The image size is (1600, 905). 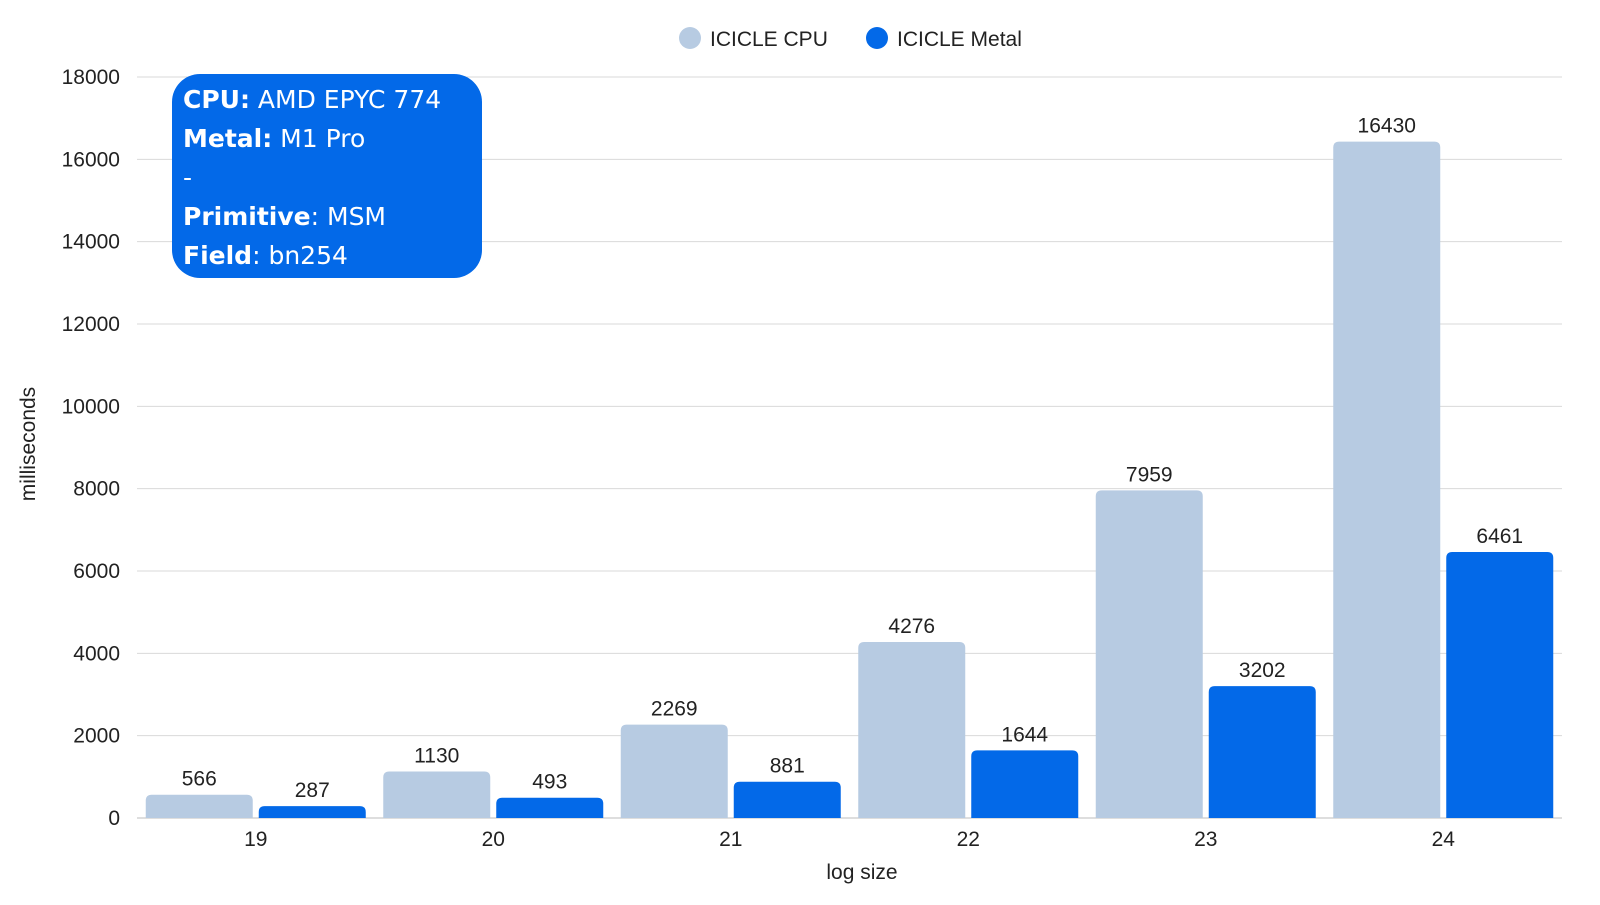 I want to click on info-primitive-row: Primitive: MSM, so click(x=332, y=216).